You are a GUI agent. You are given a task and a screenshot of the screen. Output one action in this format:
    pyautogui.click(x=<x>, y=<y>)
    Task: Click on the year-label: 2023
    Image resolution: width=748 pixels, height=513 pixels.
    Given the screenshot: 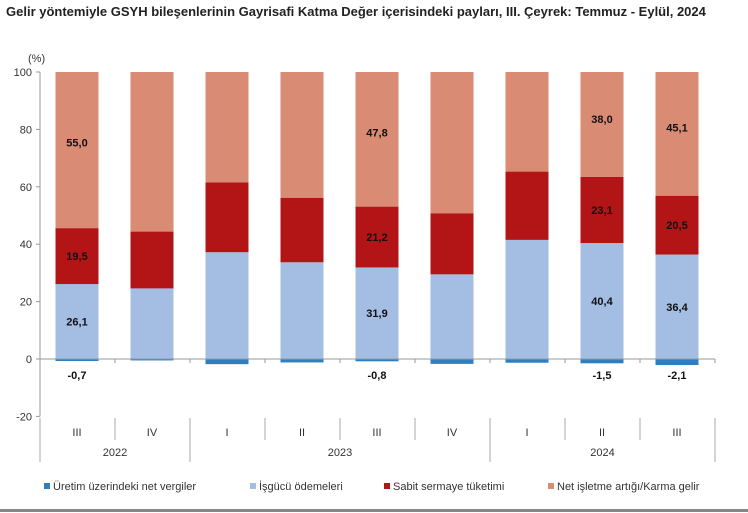 What is the action you would take?
    pyautogui.click(x=340, y=453)
    